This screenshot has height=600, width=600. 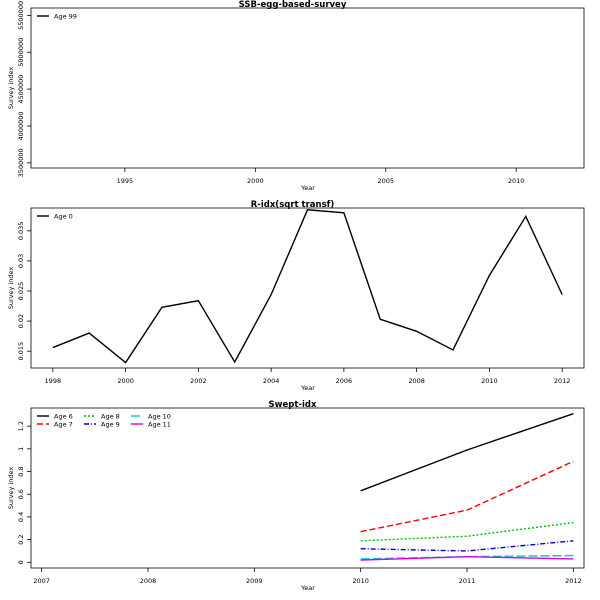 What do you see at coordinates (21, 494) in the screenshot?
I see `y-tick-label: 0.6` at bounding box center [21, 494].